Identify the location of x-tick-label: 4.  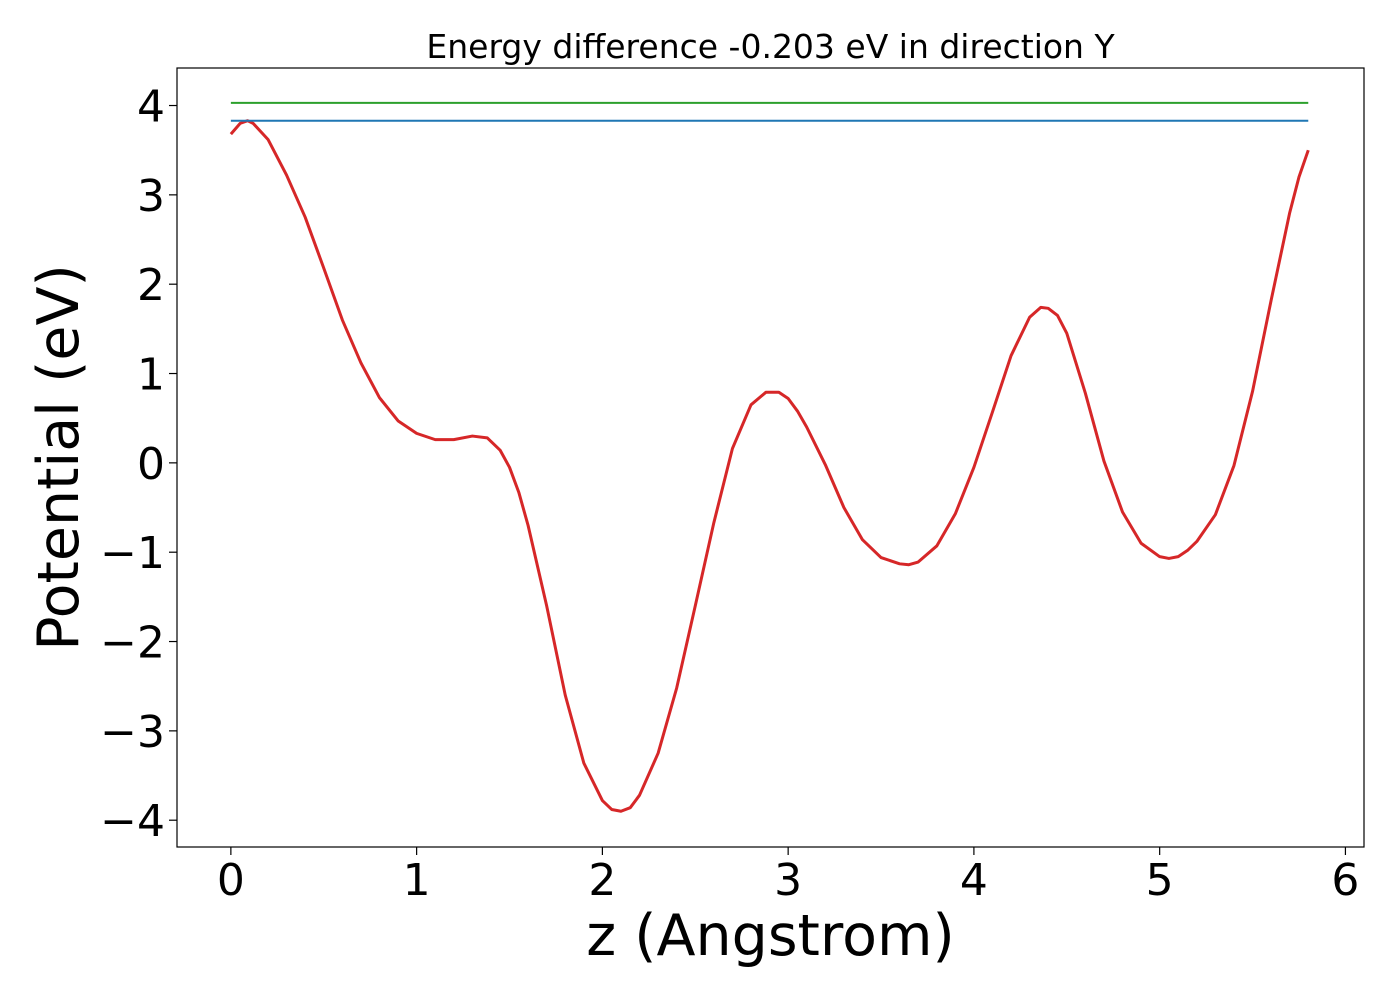
(974, 880).